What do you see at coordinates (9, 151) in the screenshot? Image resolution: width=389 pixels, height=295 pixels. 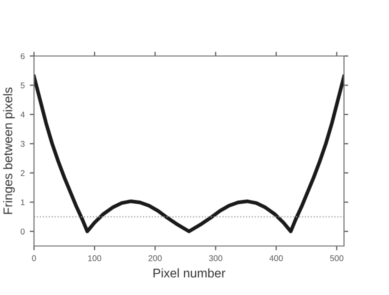 I see `y-axis-title: Fringes between pixels` at bounding box center [9, 151].